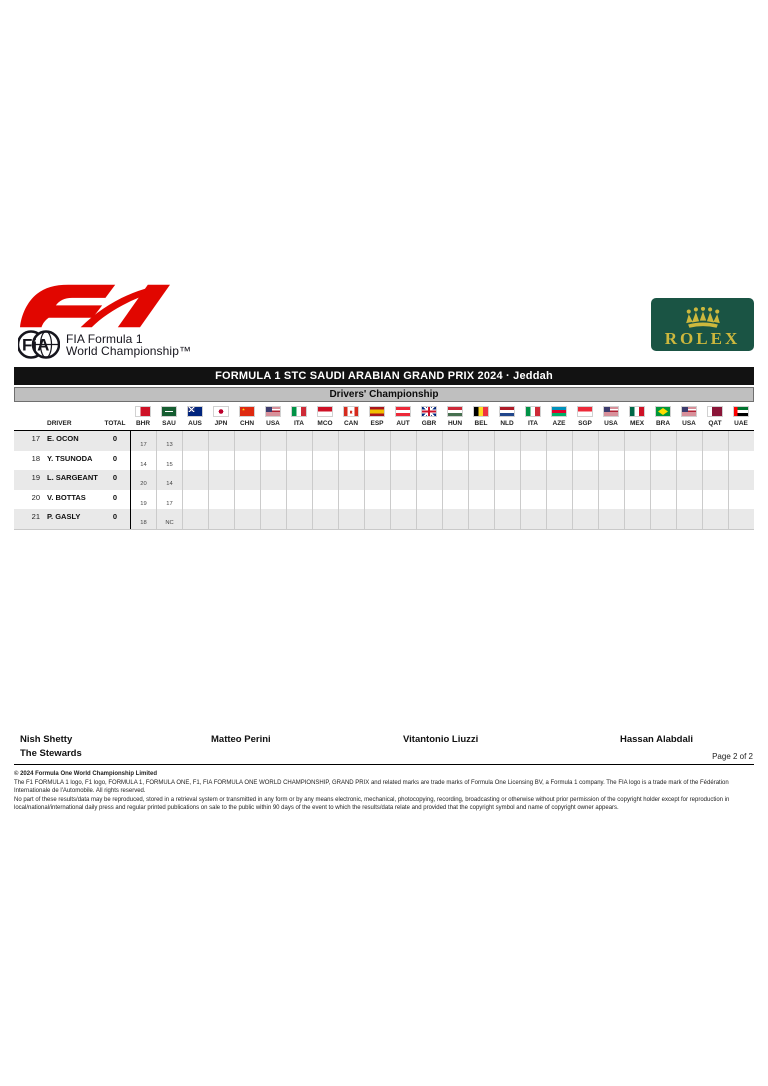 The height and width of the screenshot is (1086, 768). Describe the element at coordinates (559, 423) in the screenshot. I see `race-code-header: AZE` at that location.